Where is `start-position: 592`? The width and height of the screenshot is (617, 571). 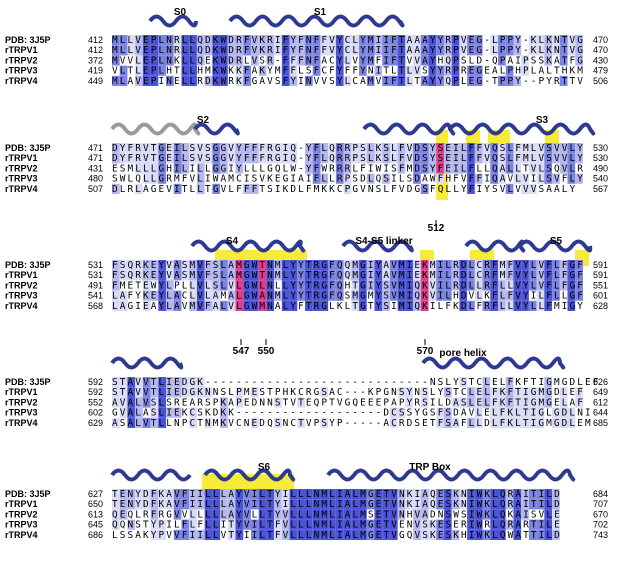 start-position: 592 is located at coordinates (95, 382).